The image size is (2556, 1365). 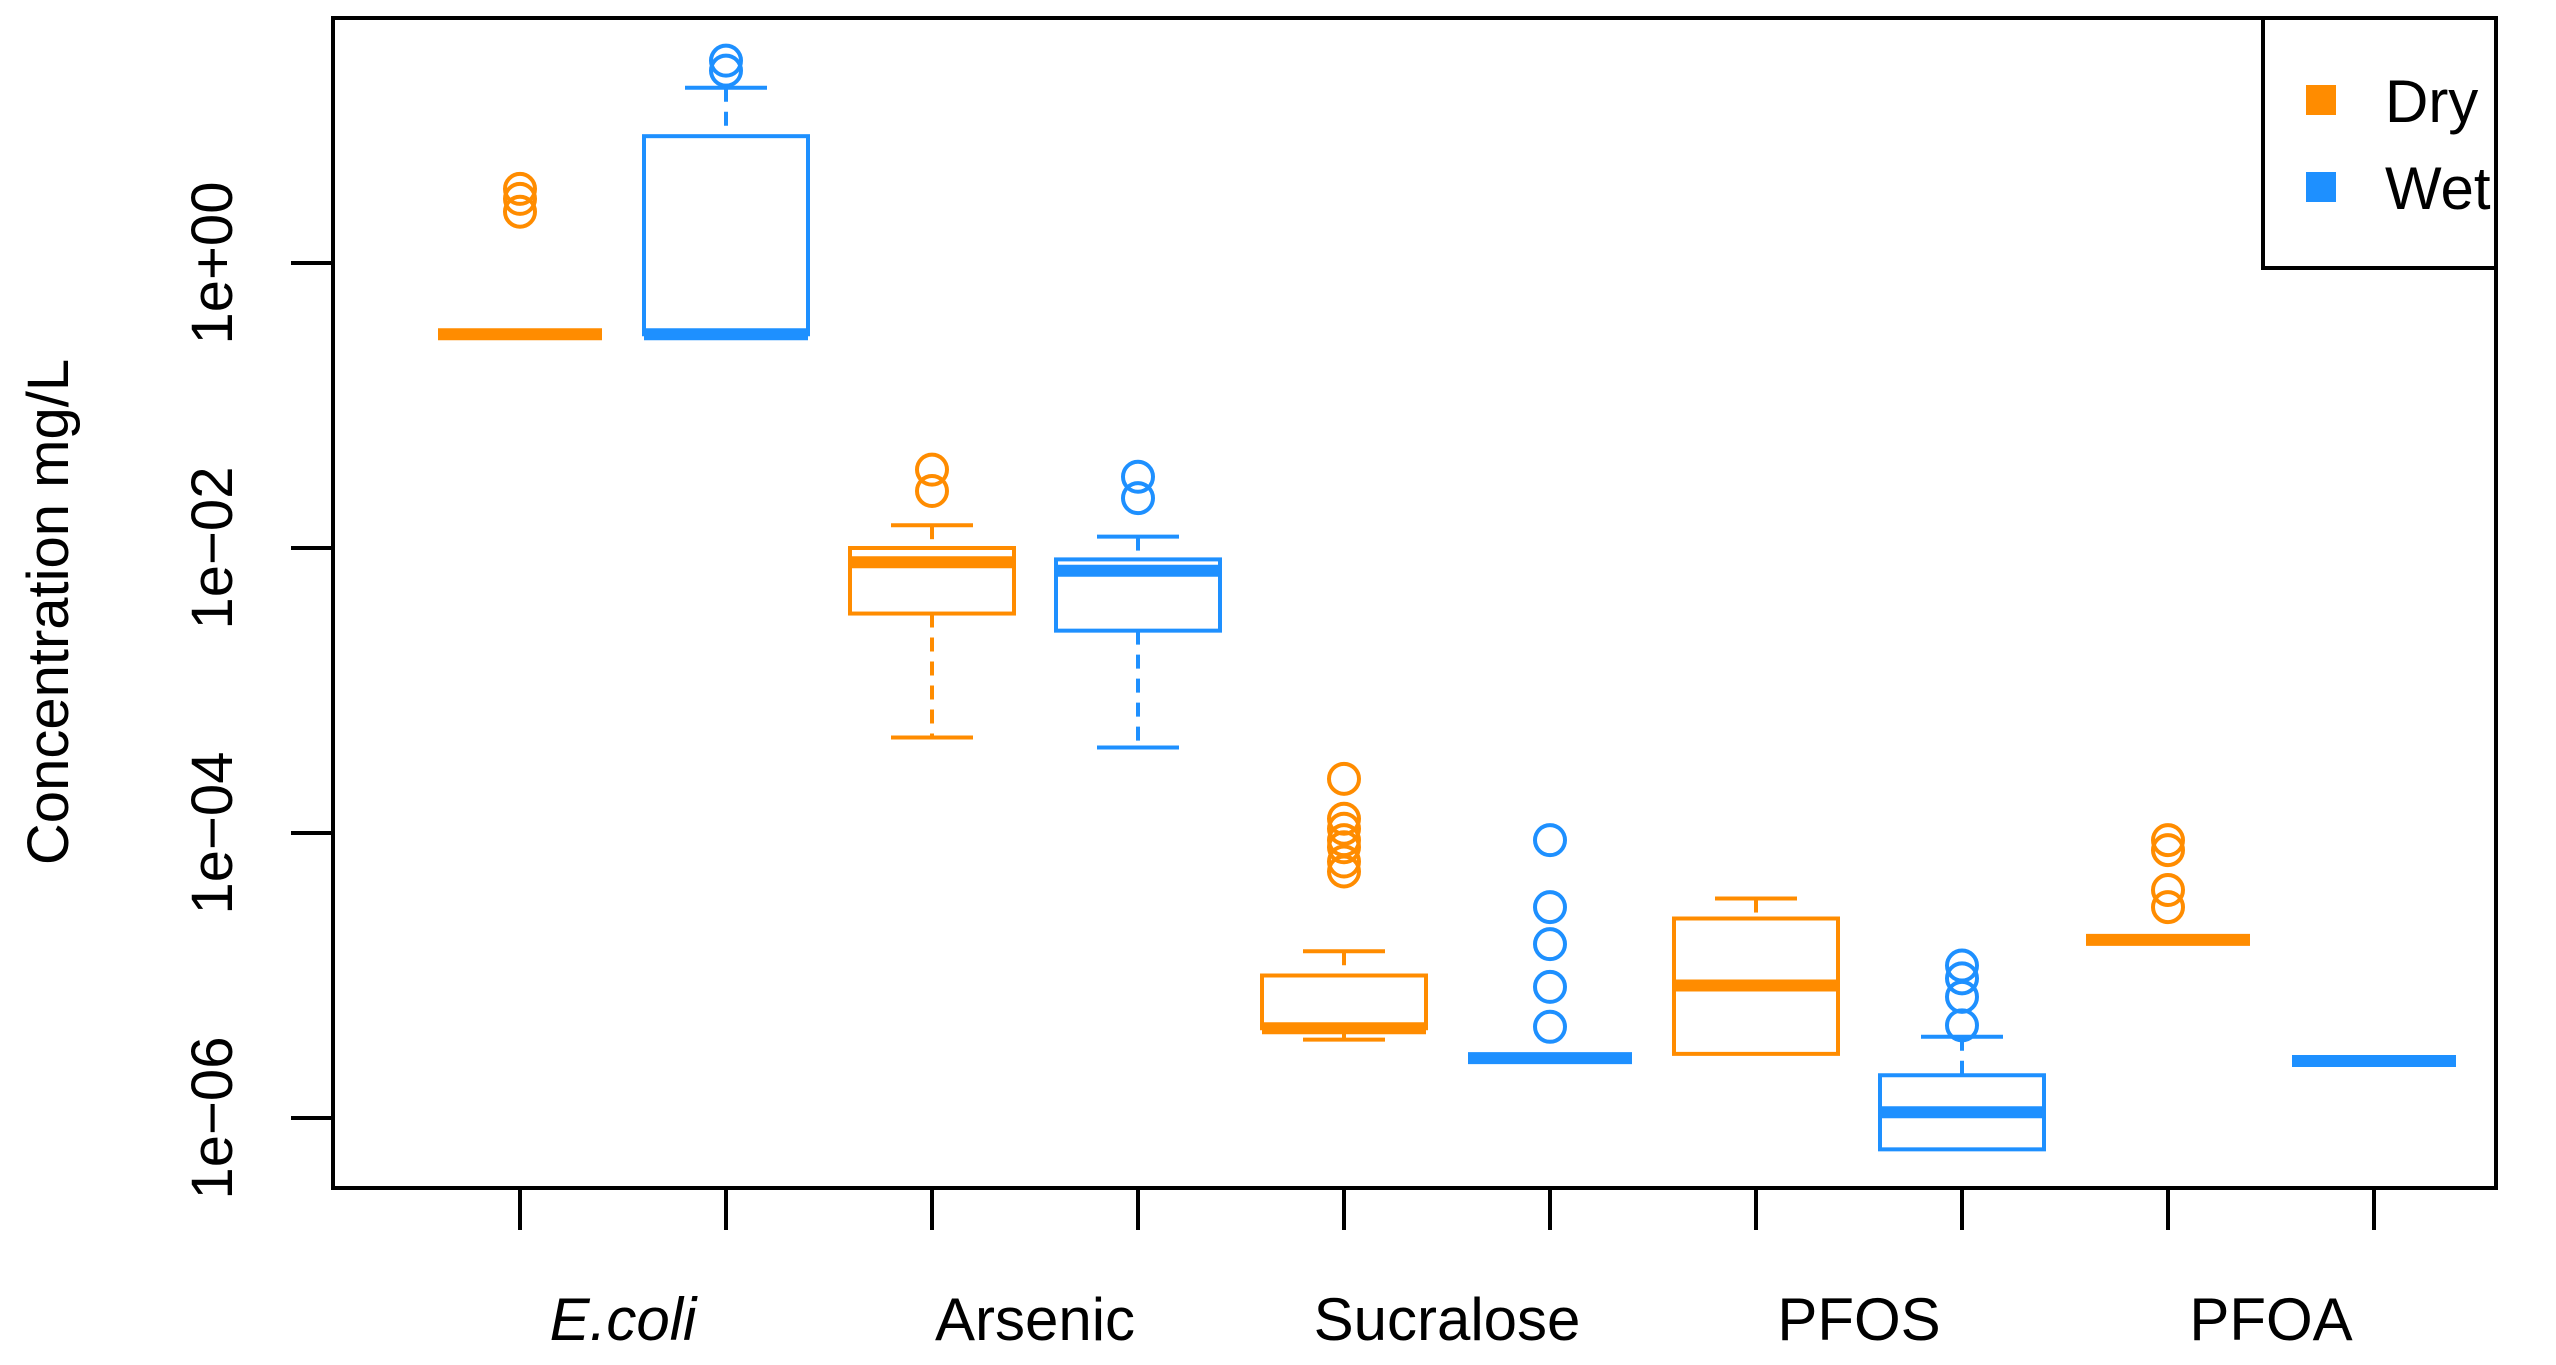 I want to click on box-dry-pfos, so click(x=1756, y=976).